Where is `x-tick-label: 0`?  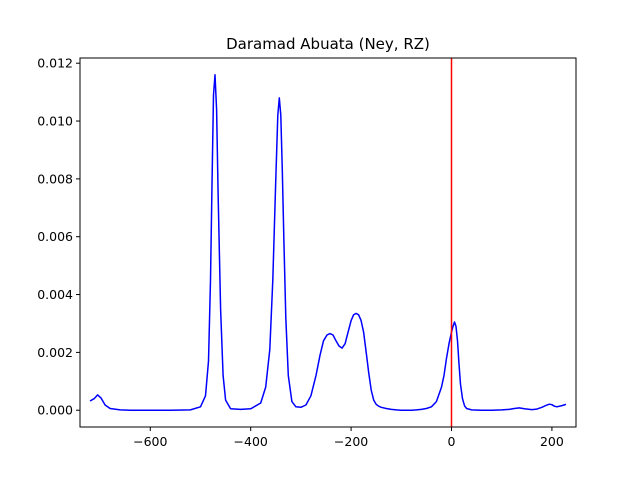
x-tick-label: 0 is located at coordinates (452, 441).